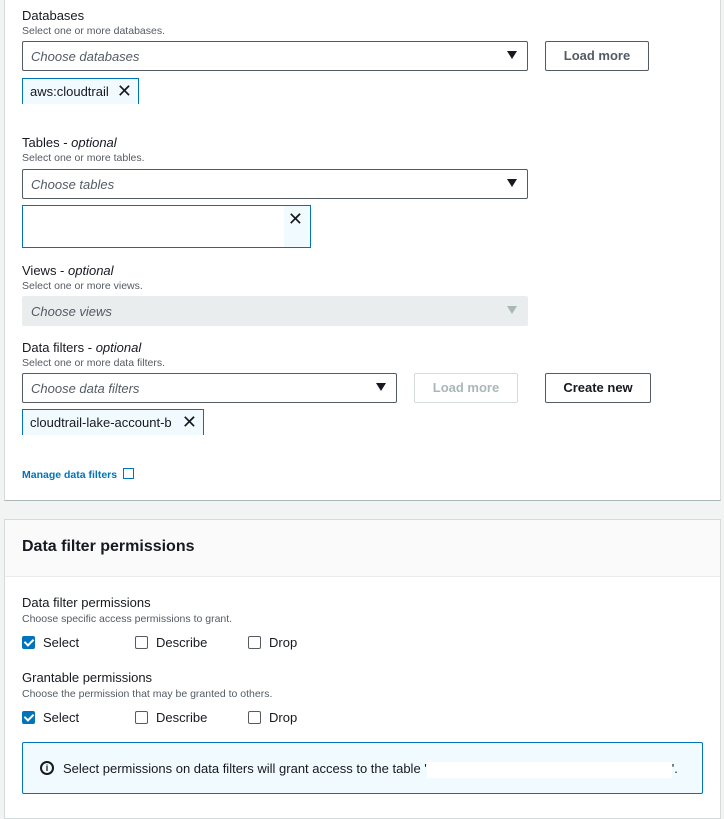 This screenshot has width=724, height=819. What do you see at coordinates (53, 15) in the screenshot?
I see `databases-label: Databases` at bounding box center [53, 15].